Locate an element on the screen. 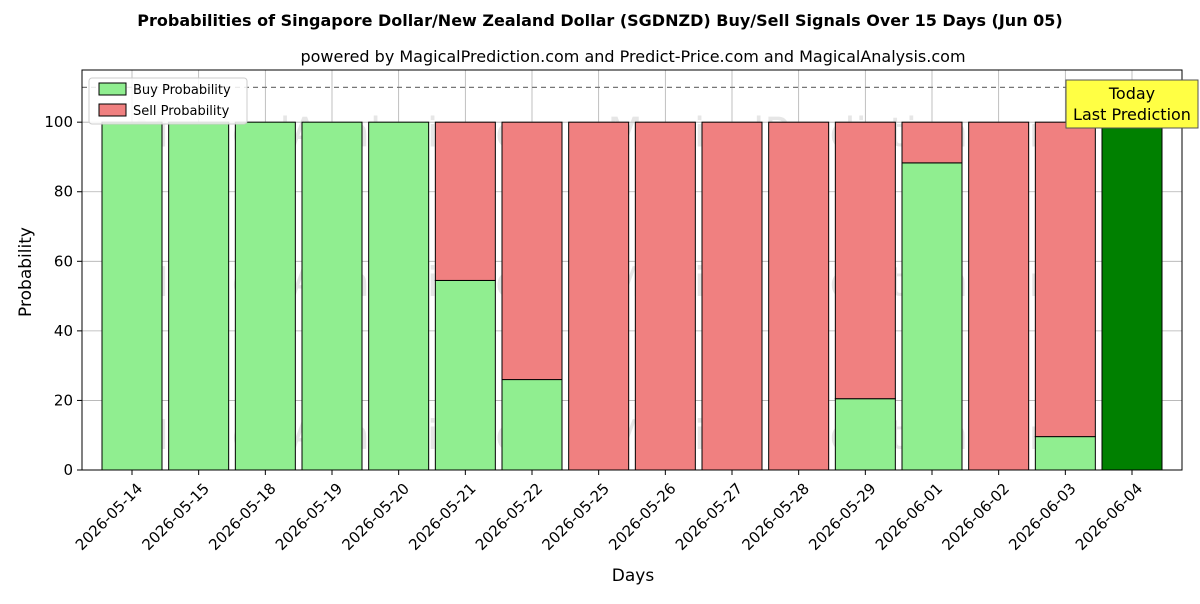  y-tick-label: 20 is located at coordinates (63, 400).